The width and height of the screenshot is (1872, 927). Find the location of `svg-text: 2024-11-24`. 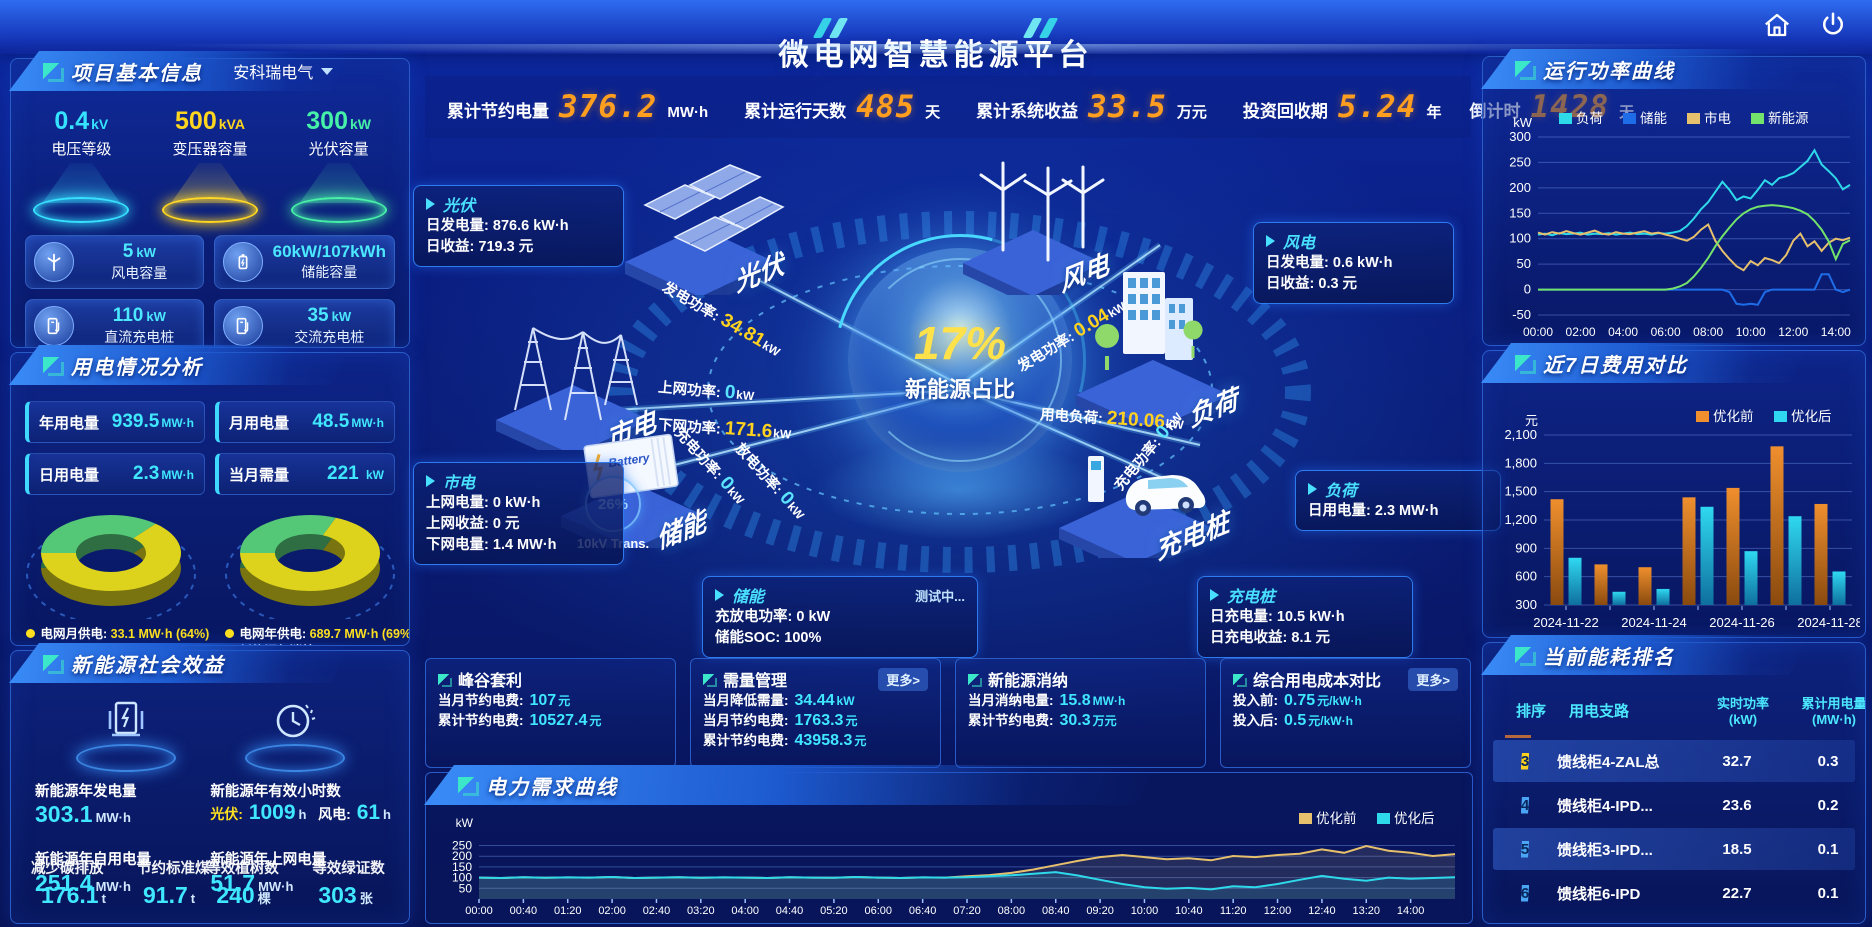

svg-text: 2024-11-24 is located at coordinates (1654, 622).